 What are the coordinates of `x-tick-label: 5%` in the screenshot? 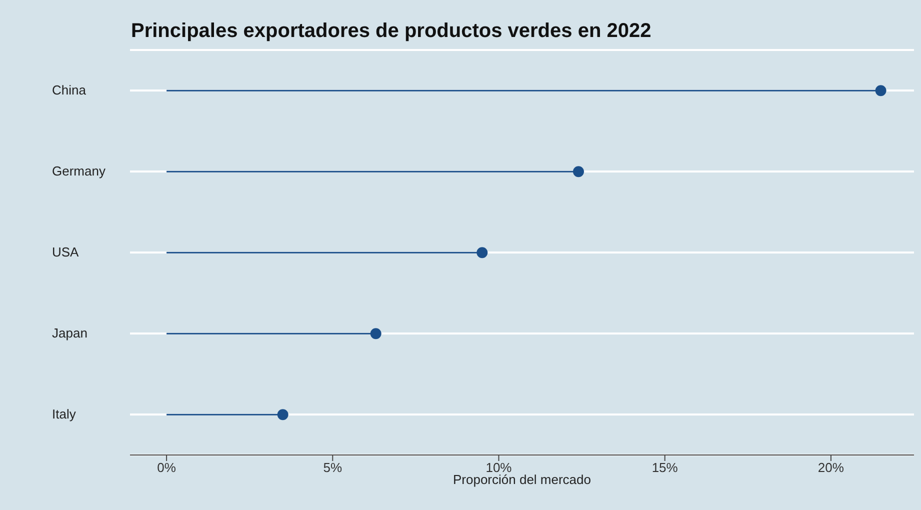 It's located at (332, 468).